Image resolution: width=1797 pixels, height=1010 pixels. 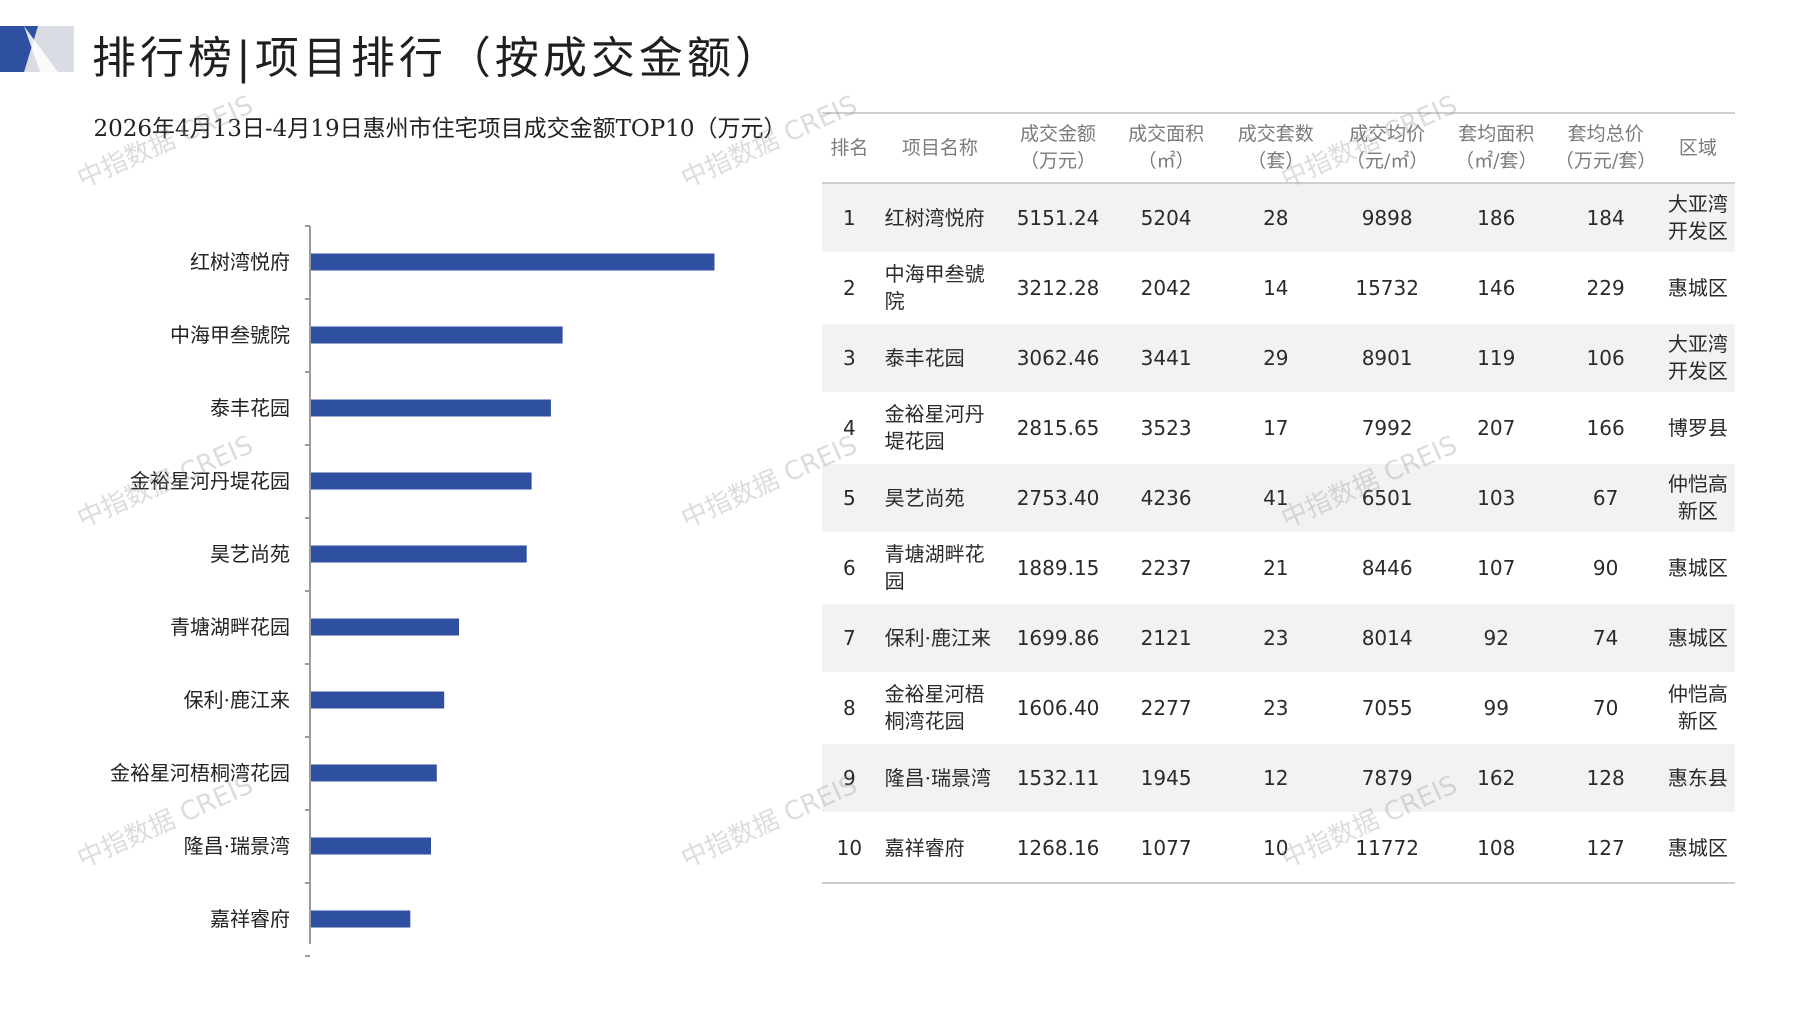 What do you see at coordinates (1496, 568) in the screenshot?
I see `cell-avg-area: 107` at bounding box center [1496, 568].